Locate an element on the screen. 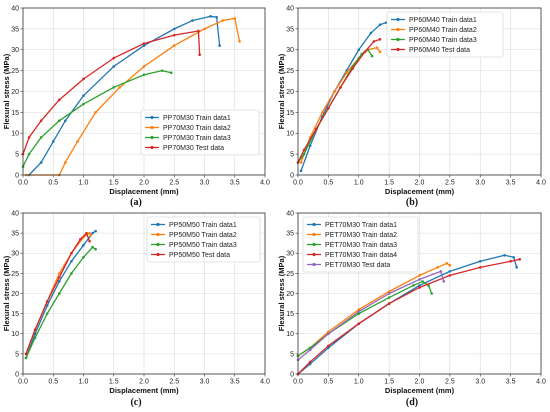 The width and height of the screenshot is (550, 412). y-tick-label: 20 is located at coordinates (15, 294).